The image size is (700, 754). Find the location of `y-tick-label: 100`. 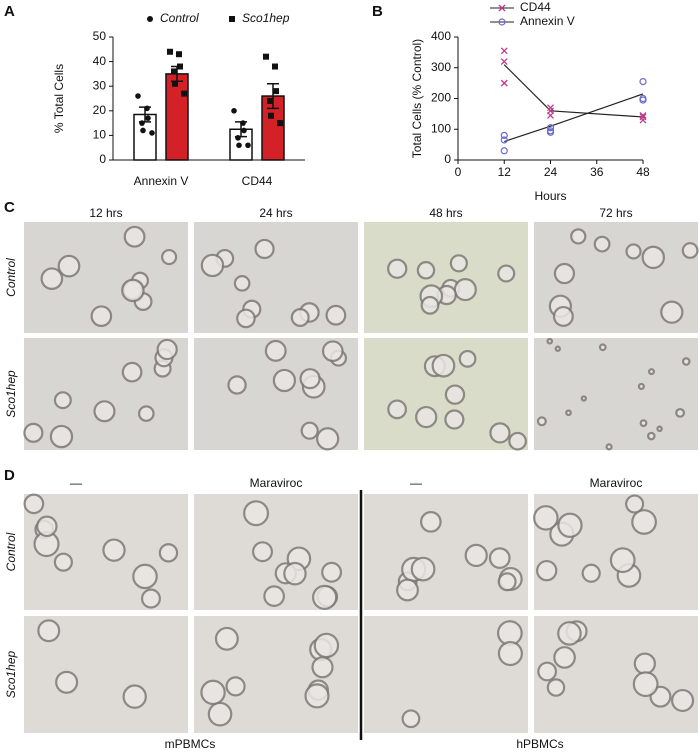

y-tick-label: 100 is located at coordinates (441, 128).